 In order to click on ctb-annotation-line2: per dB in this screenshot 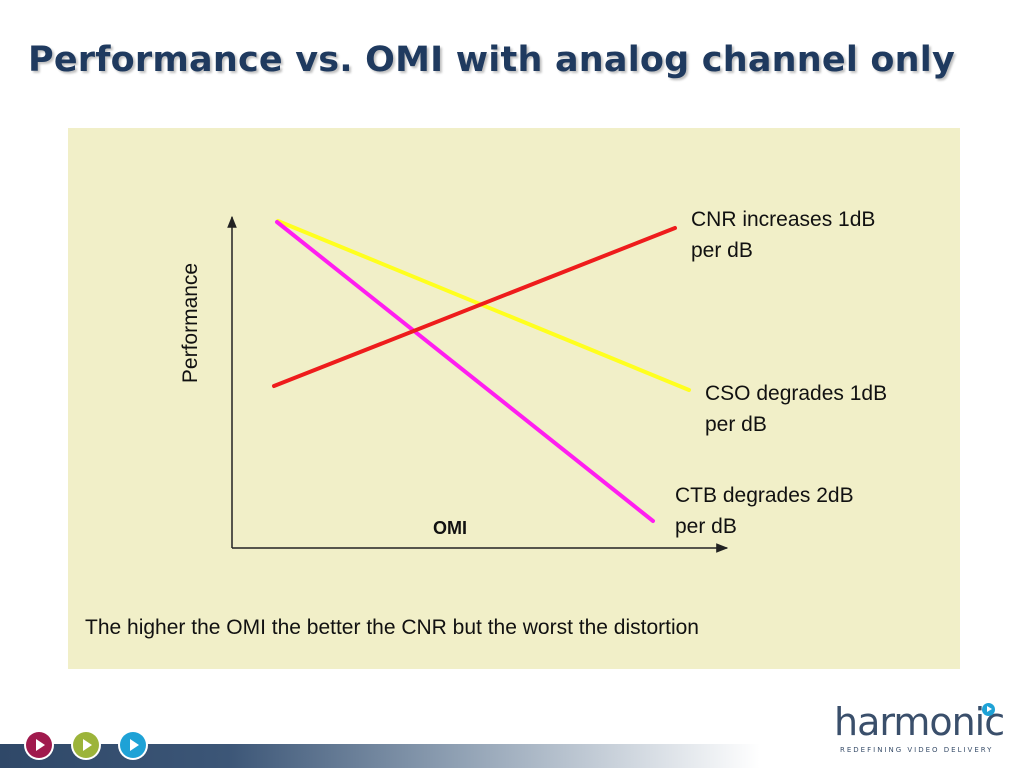, I will do `click(706, 526)`.